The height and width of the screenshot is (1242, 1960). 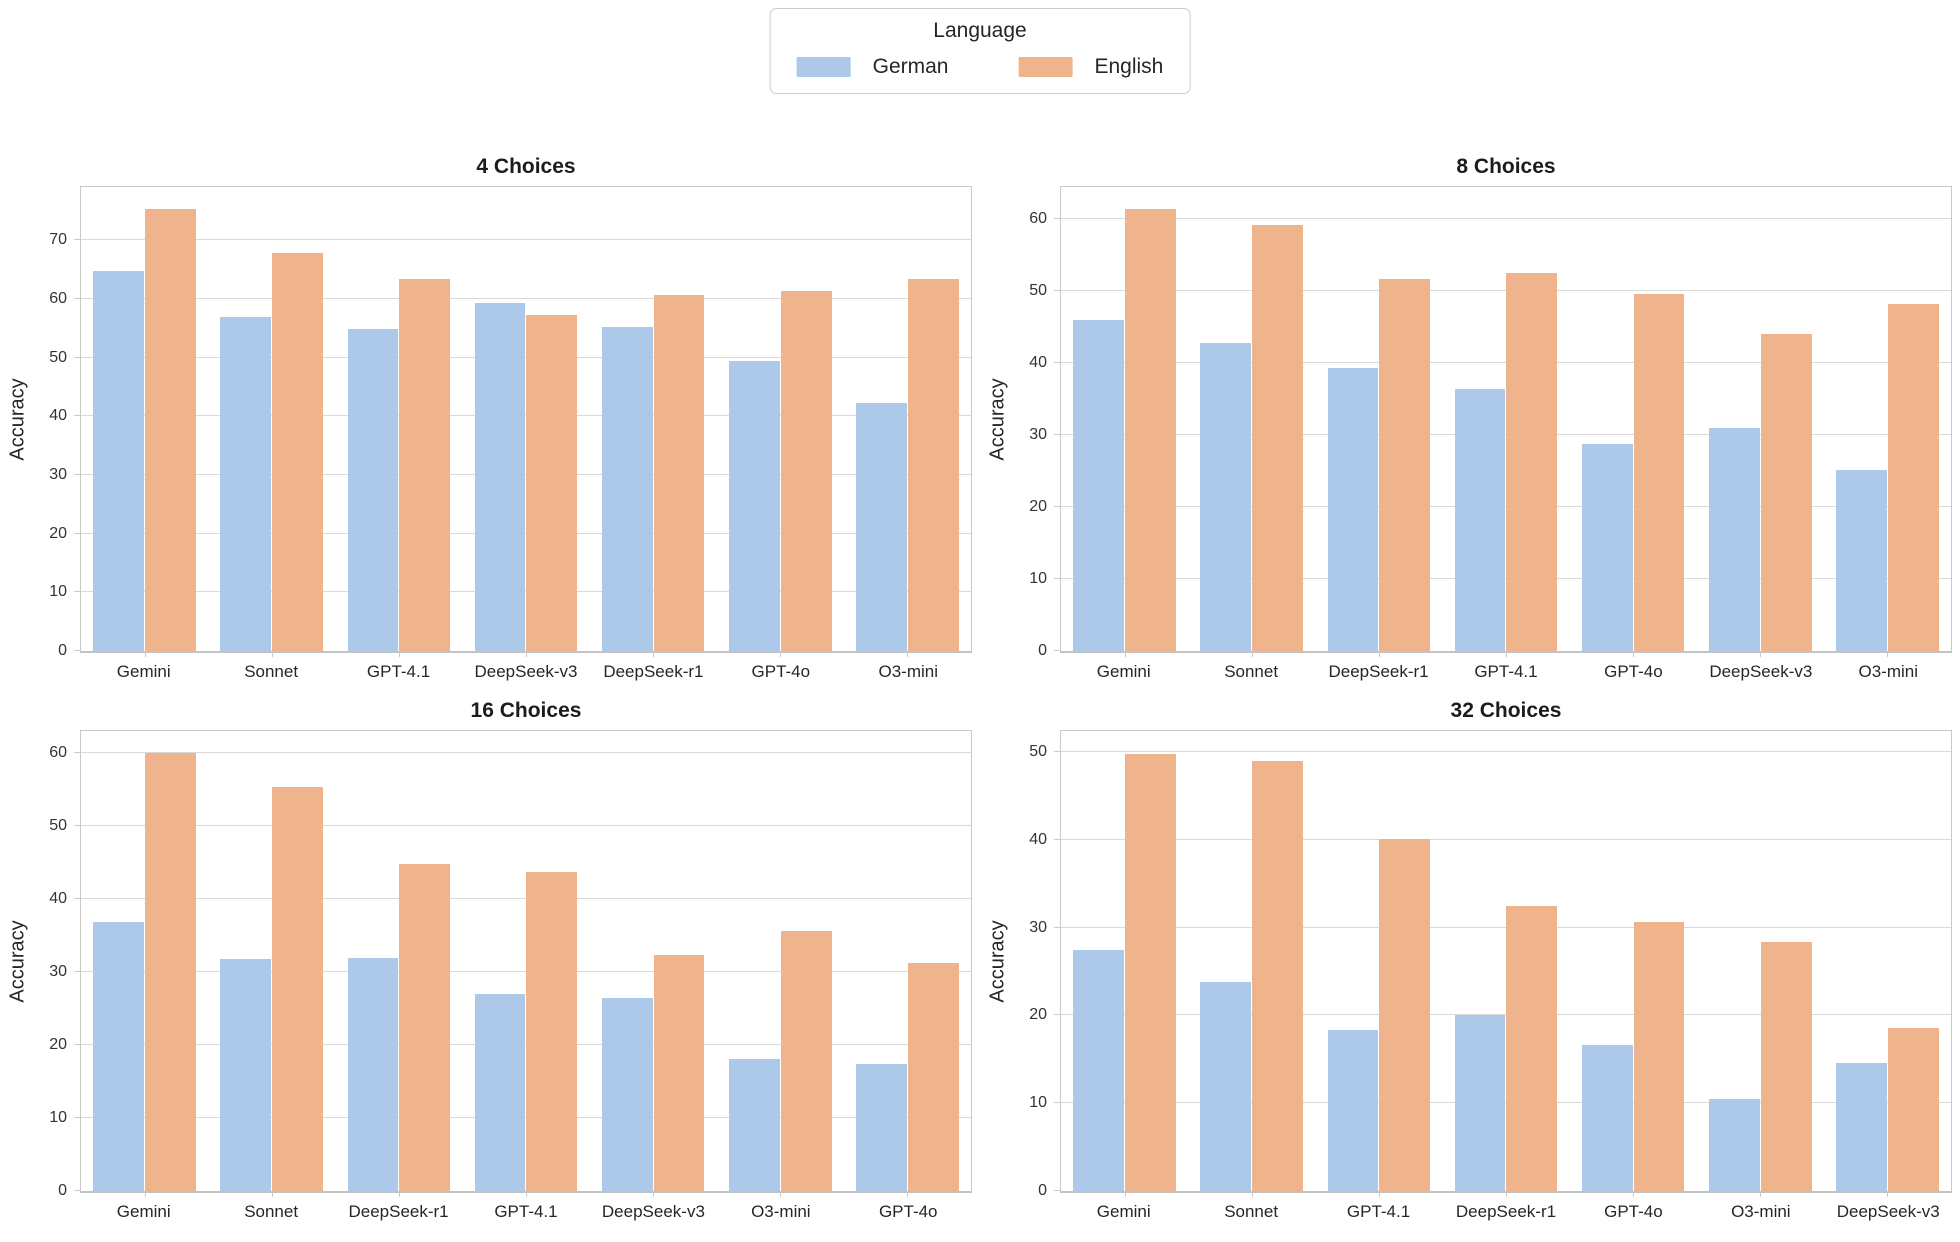 What do you see at coordinates (58, 899) in the screenshot?
I see `y-tick-label: 40` at bounding box center [58, 899].